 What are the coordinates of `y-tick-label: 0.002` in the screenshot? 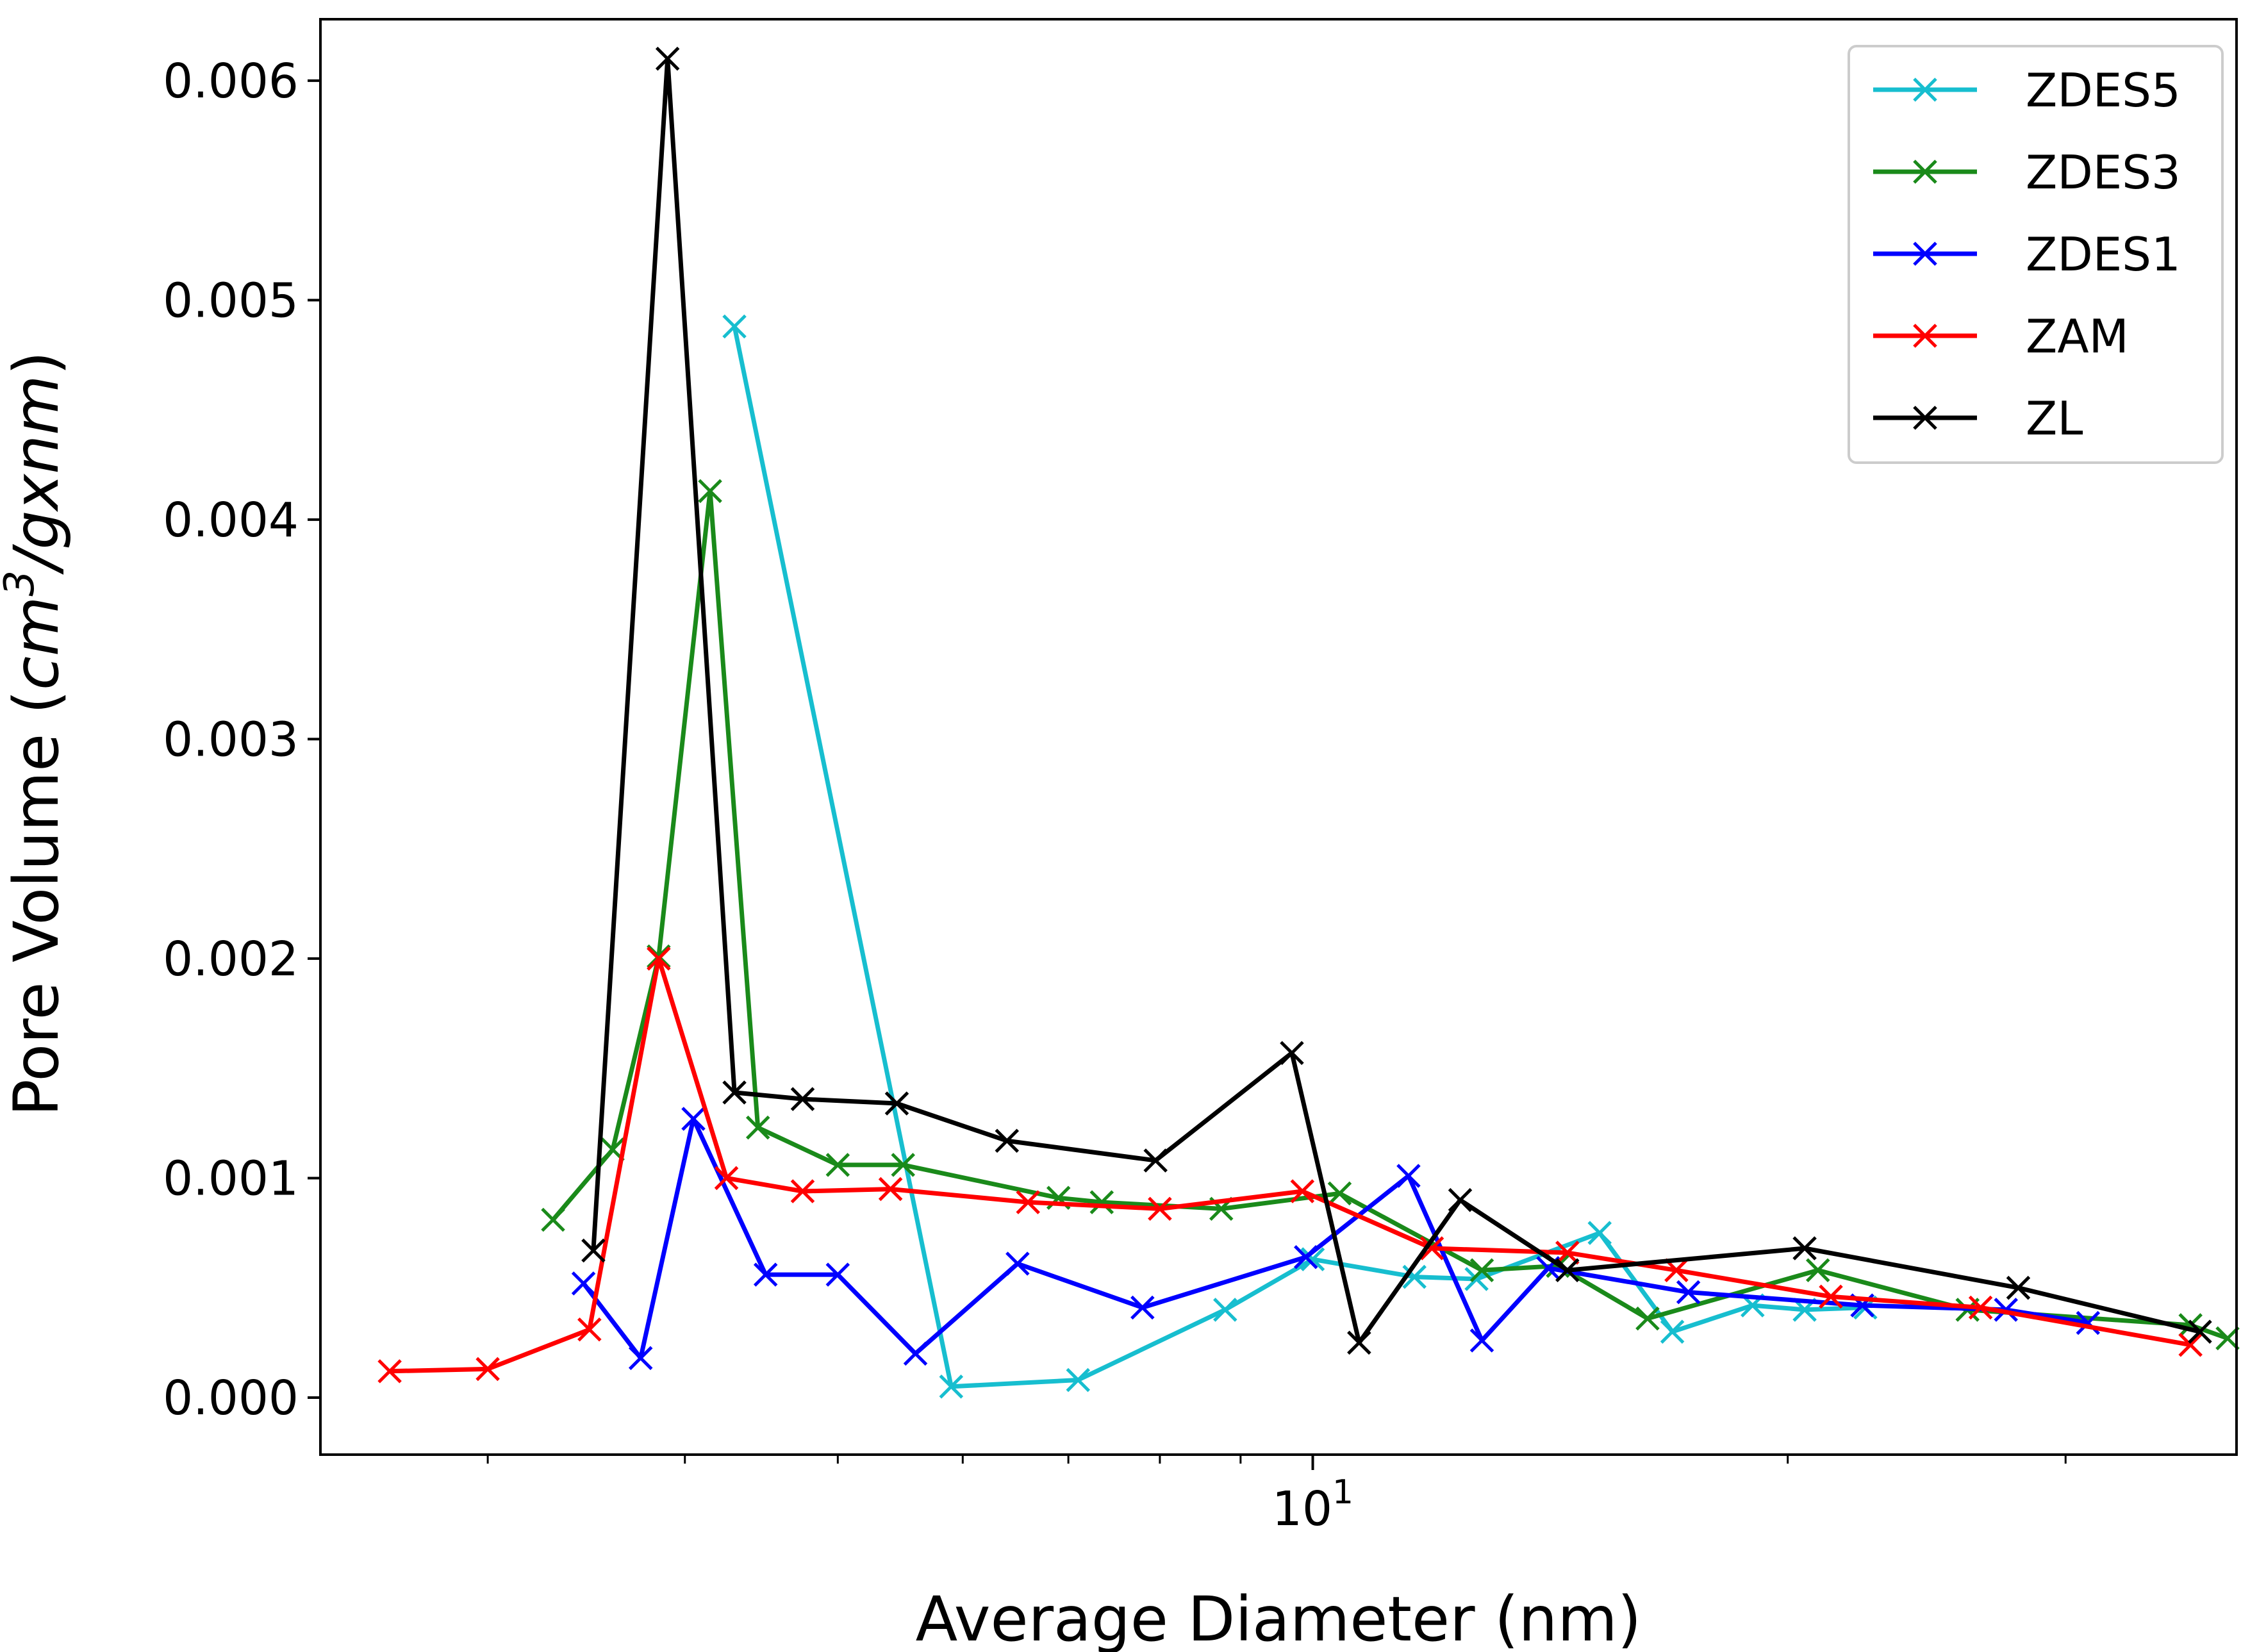 It's located at (231, 960).